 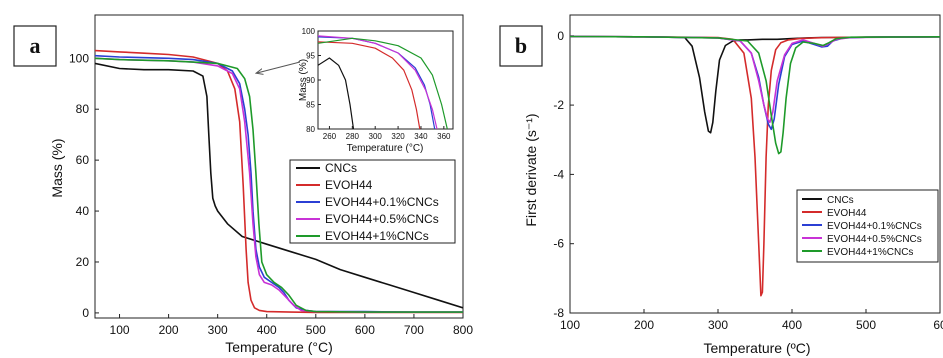 What do you see at coordinates (558, 313) in the screenshot?
I see `y-tick-label: -8` at bounding box center [558, 313].